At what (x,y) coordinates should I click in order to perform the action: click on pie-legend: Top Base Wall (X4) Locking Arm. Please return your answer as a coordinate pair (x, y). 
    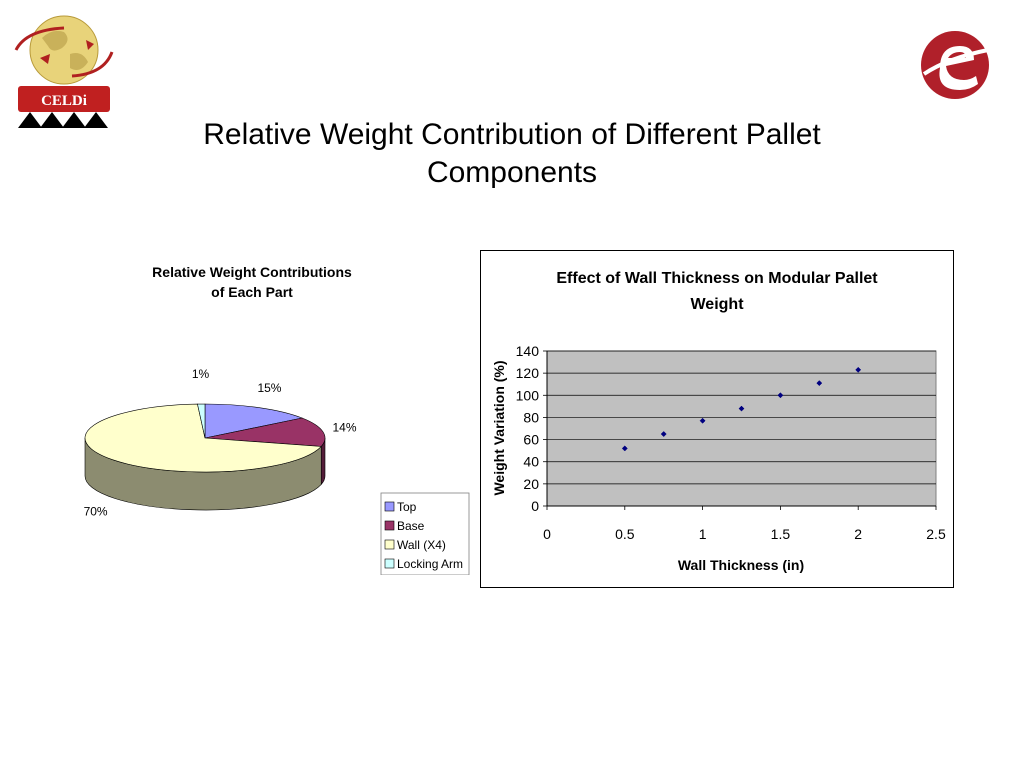
    Looking at the image, I should click on (425, 533).